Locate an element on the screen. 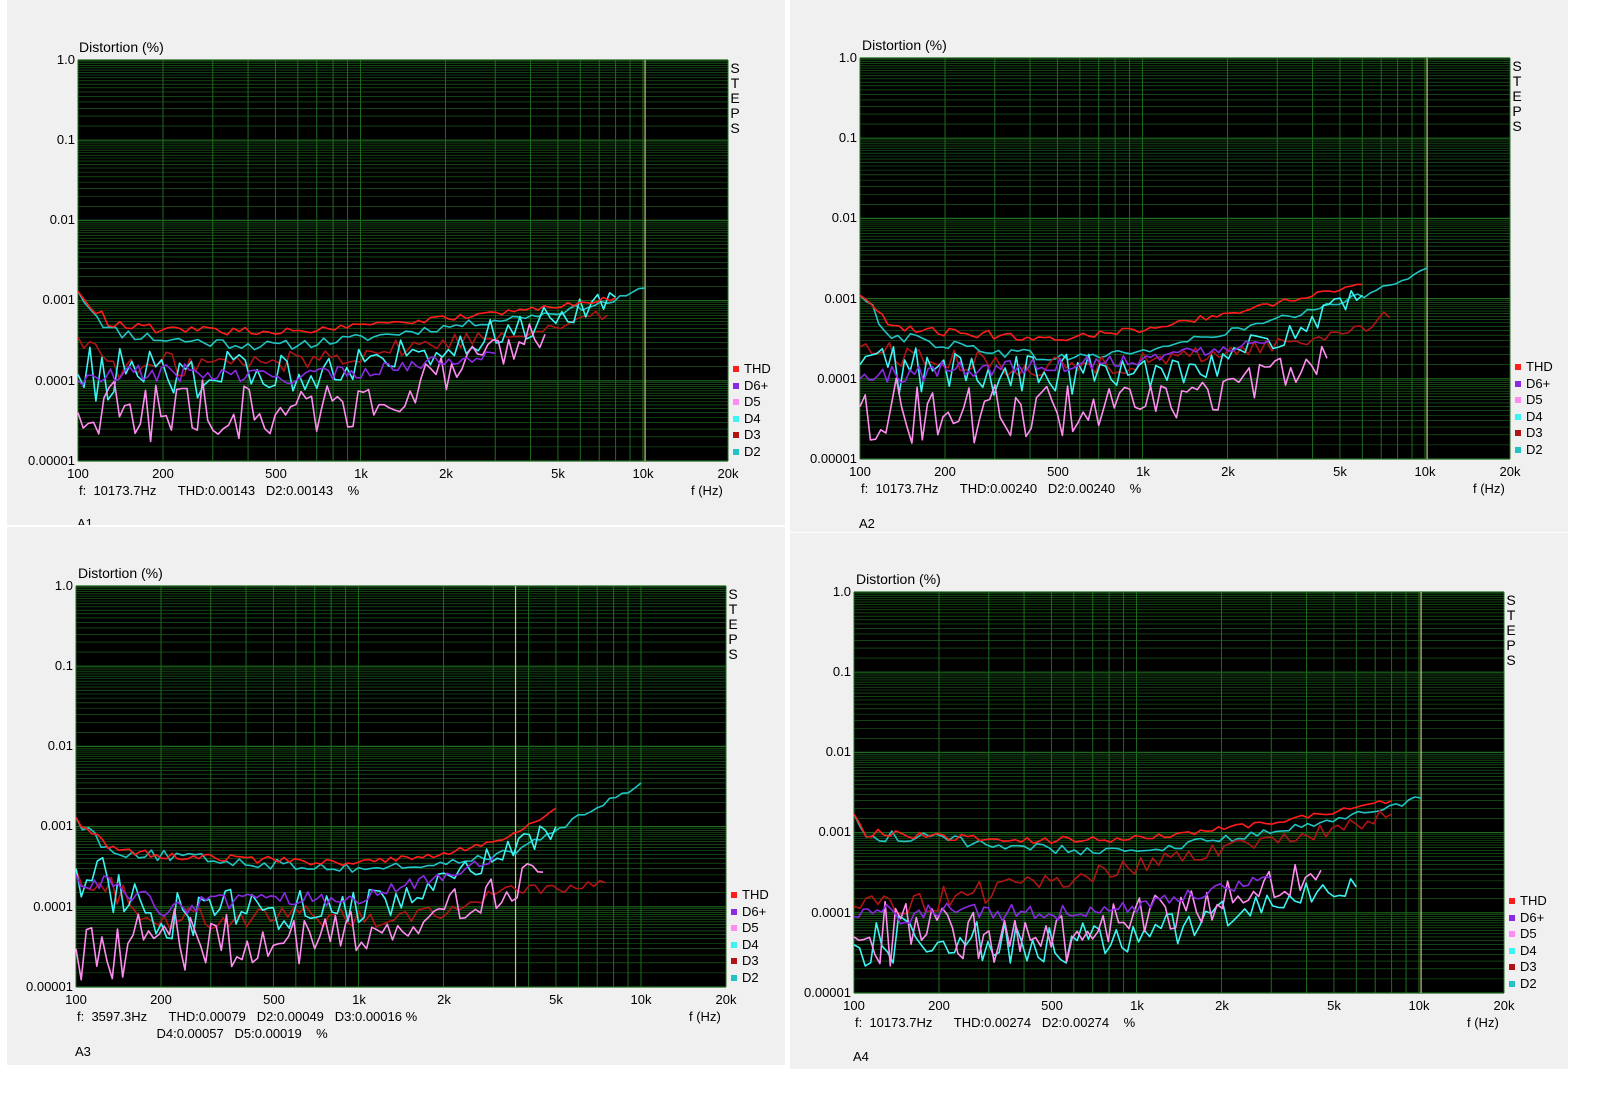  cursor-readout: f: 10173.7Hz THD:0.00143 D2:0.00143 % is located at coordinates (219, 490).